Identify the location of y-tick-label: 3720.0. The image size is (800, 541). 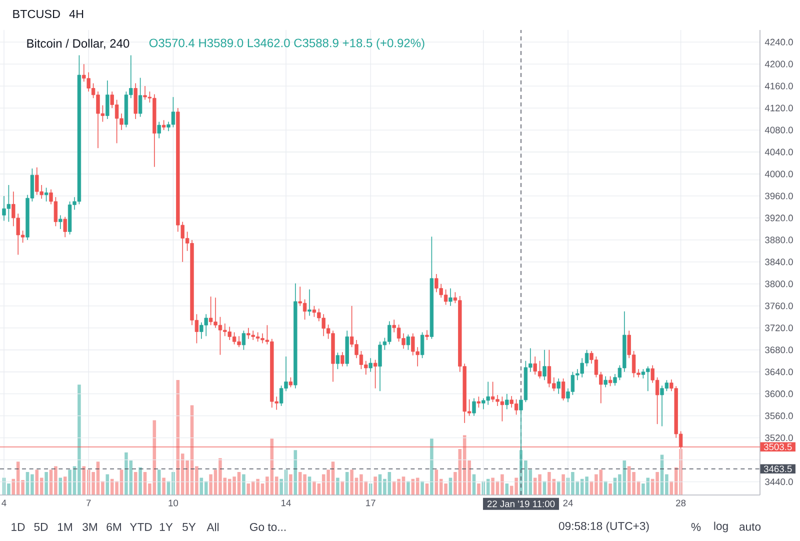
(779, 328).